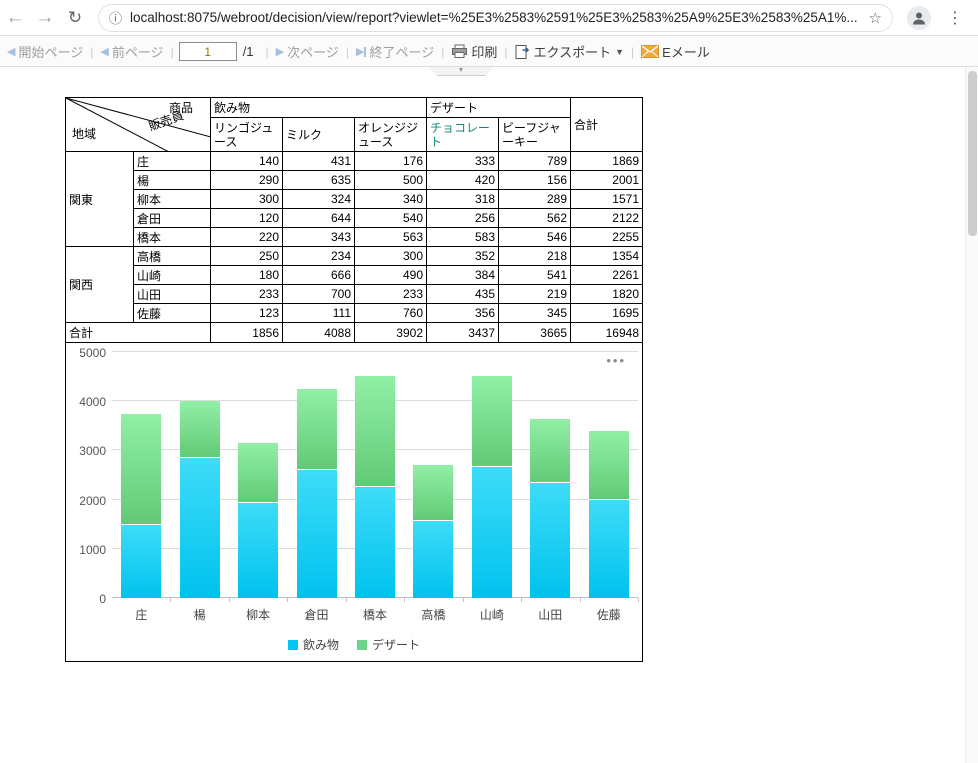 The image size is (978, 763). Describe the element at coordinates (606, 124) in the screenshot. I see `column-total-header: 合計` at that location.